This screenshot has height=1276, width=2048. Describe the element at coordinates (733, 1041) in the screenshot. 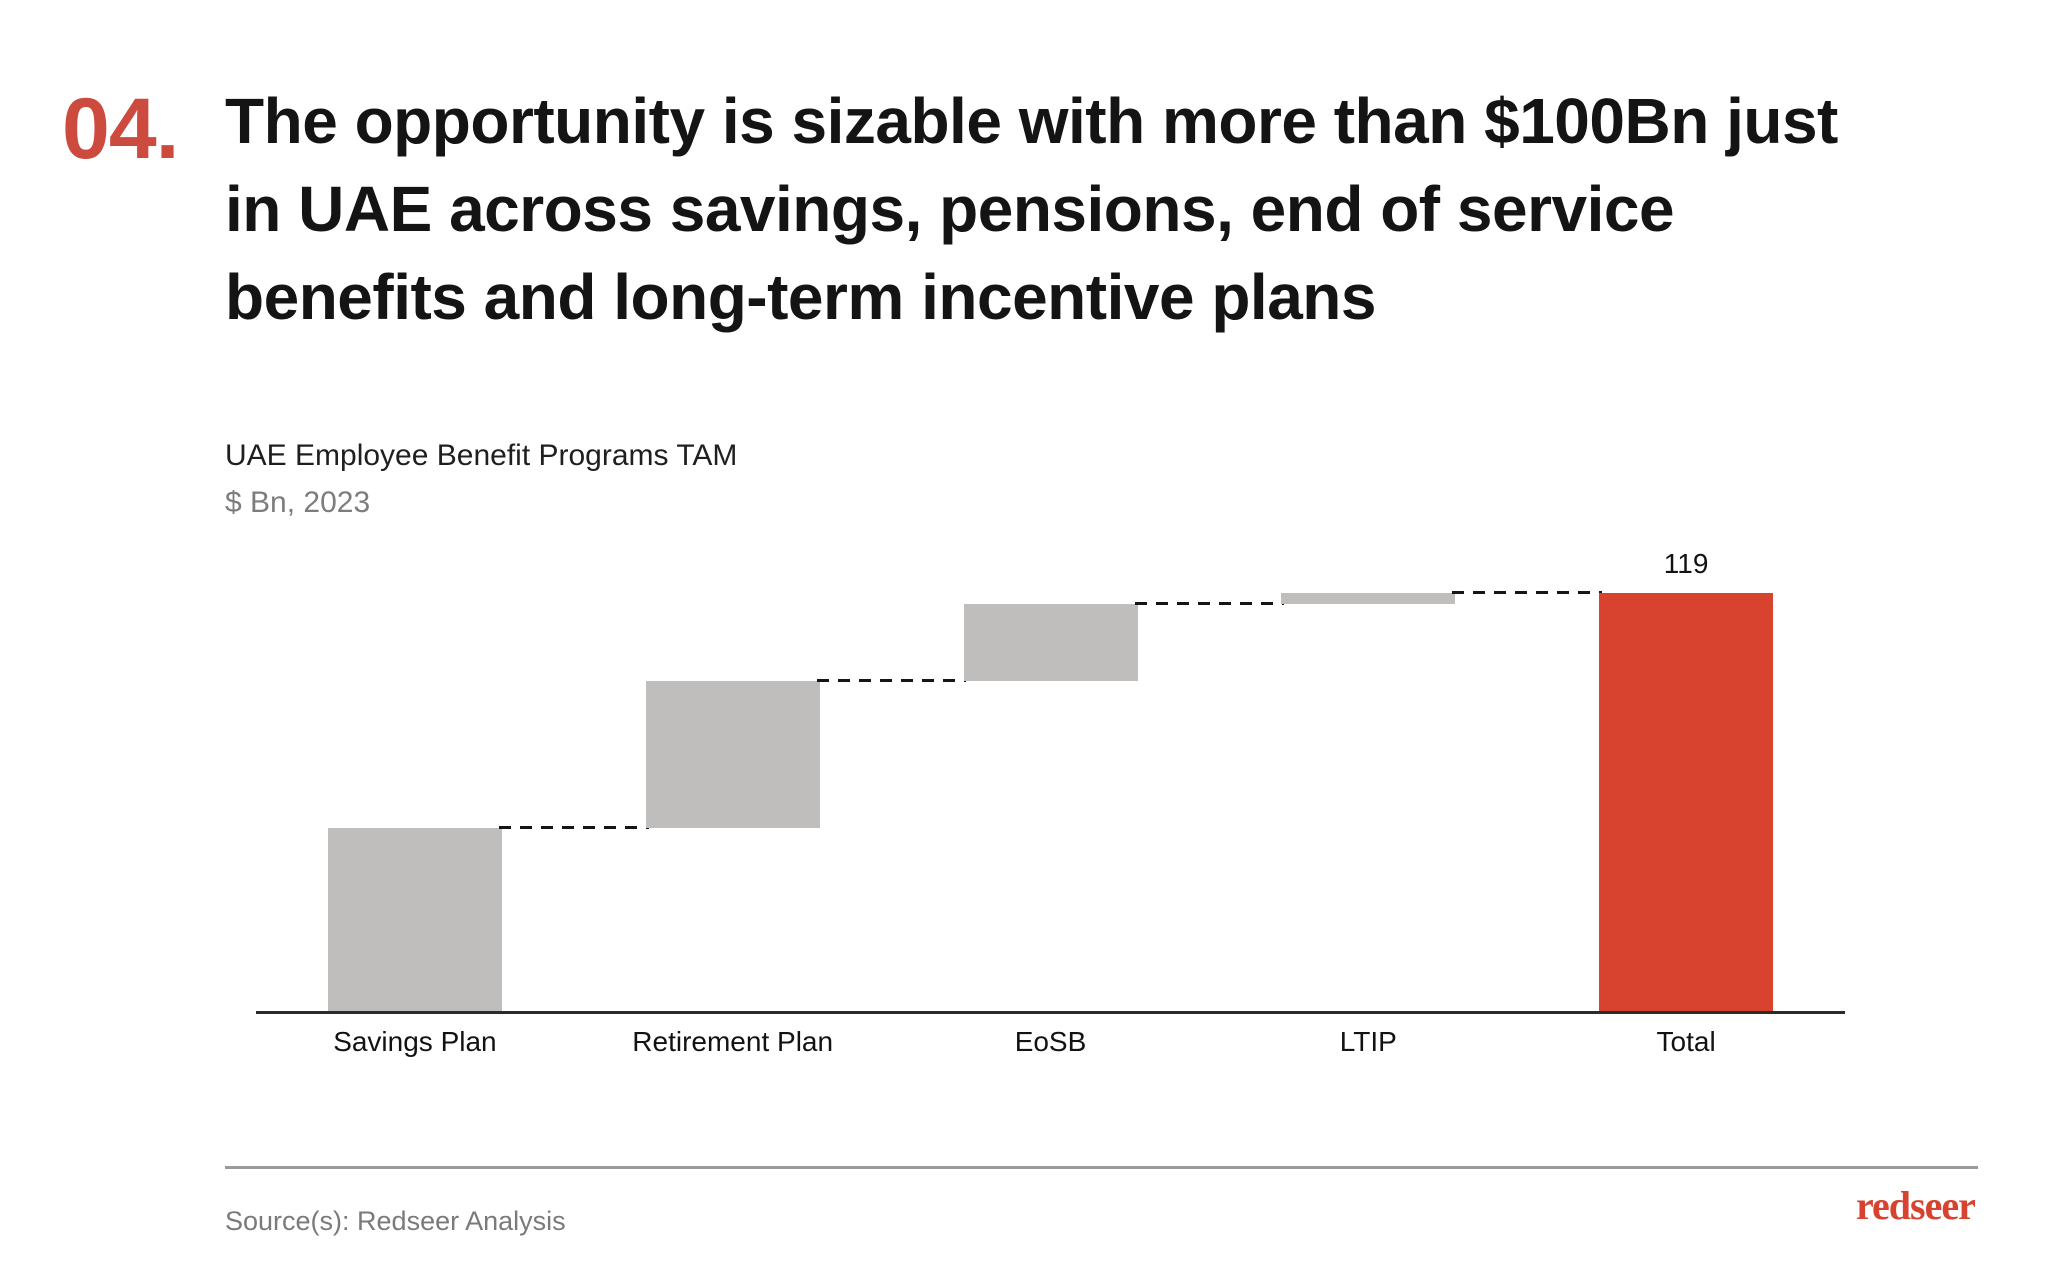

I see `x-axis-label-retirement-plan: Retirement Plan` at that location.